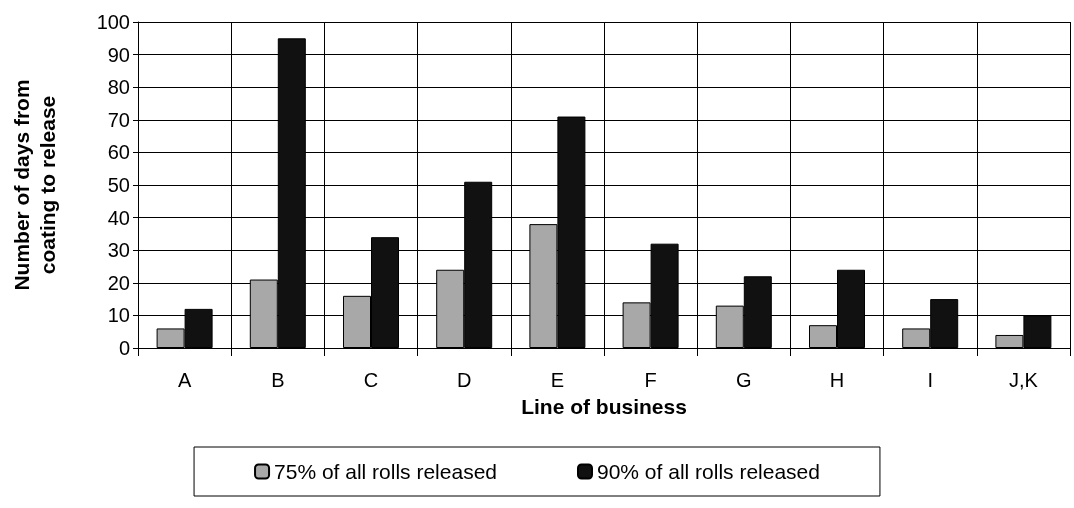 This screenshot has height=508, width=1074. I want to click on y-tick-label: 50, so click(118, 185).